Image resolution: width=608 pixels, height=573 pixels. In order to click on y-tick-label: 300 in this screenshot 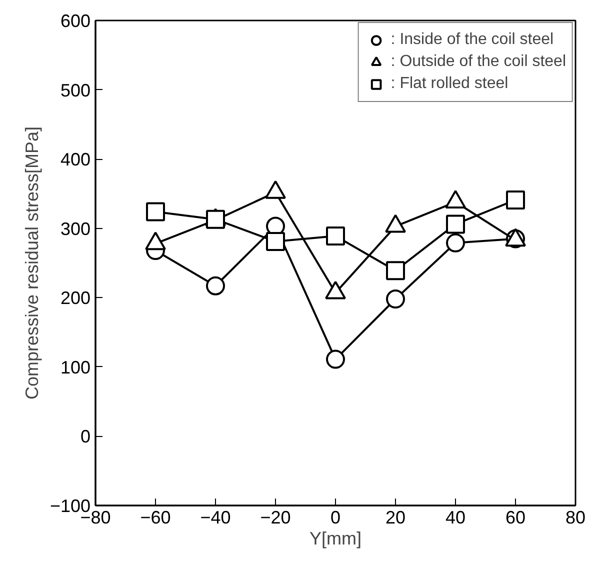, I will do `click(75, 228)`.